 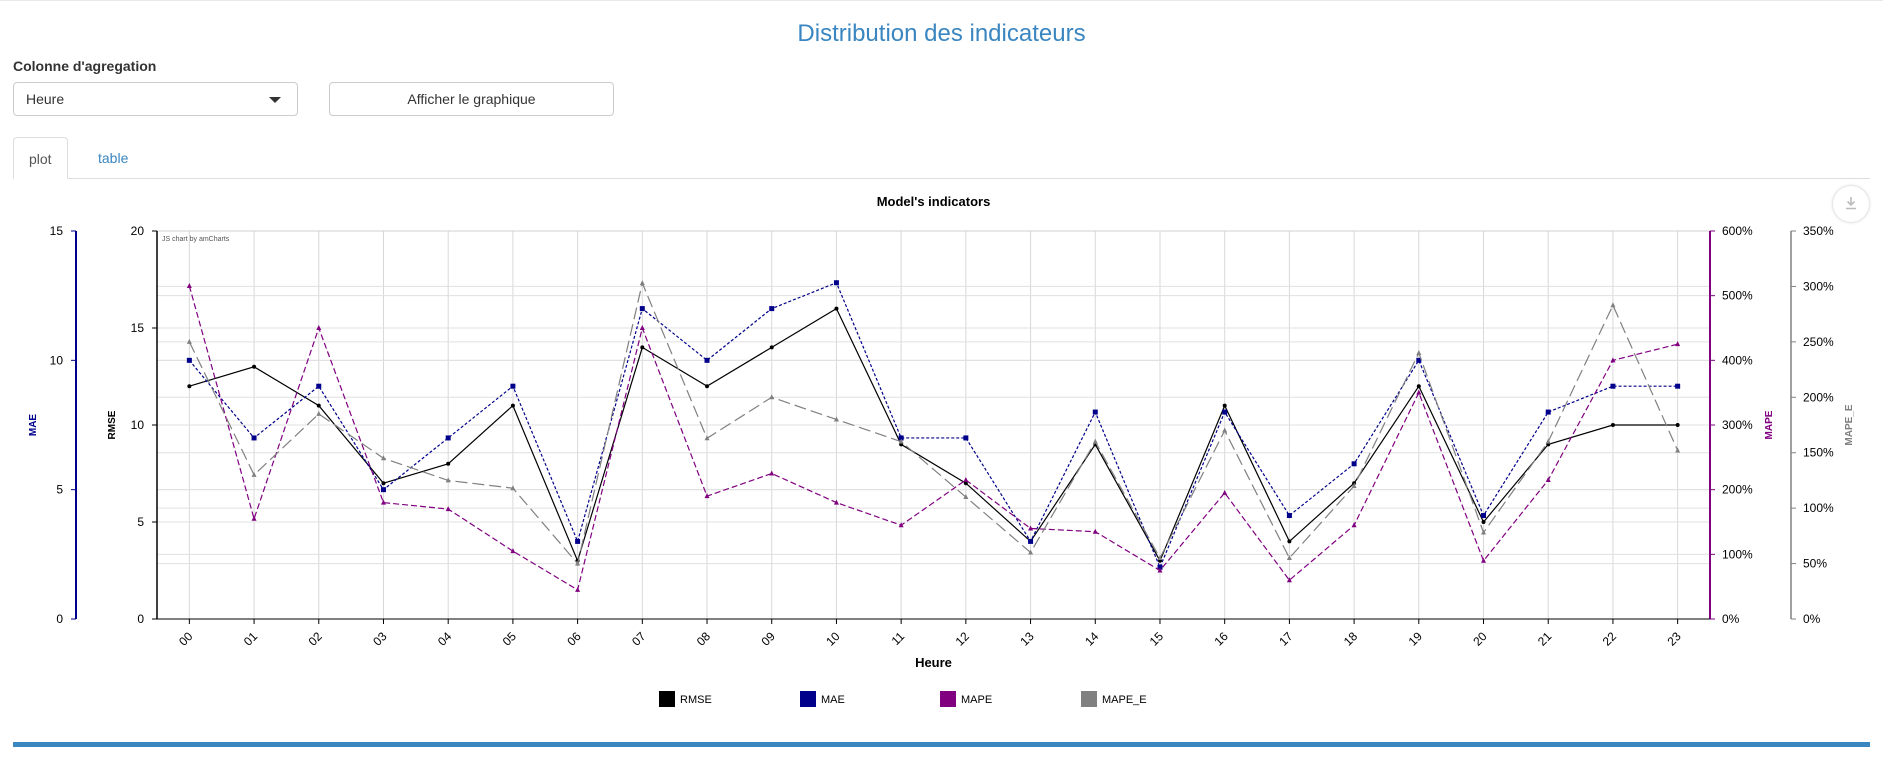 I want to click on bottom-bar, so click(x=941, y=744).